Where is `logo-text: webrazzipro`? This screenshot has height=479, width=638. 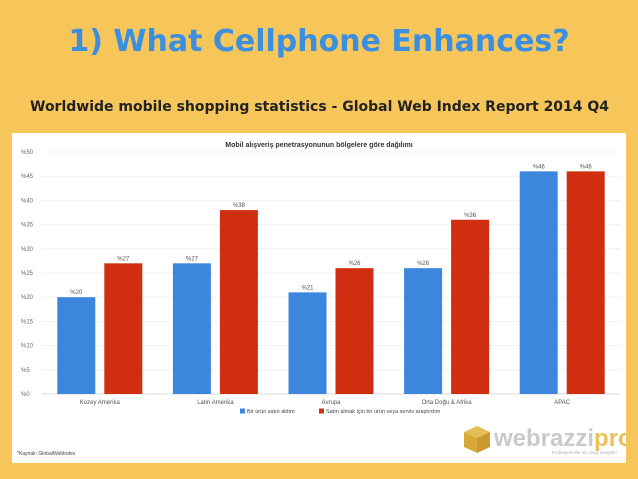
logo-text: webrazzipro is located at coordinates (559, 438).